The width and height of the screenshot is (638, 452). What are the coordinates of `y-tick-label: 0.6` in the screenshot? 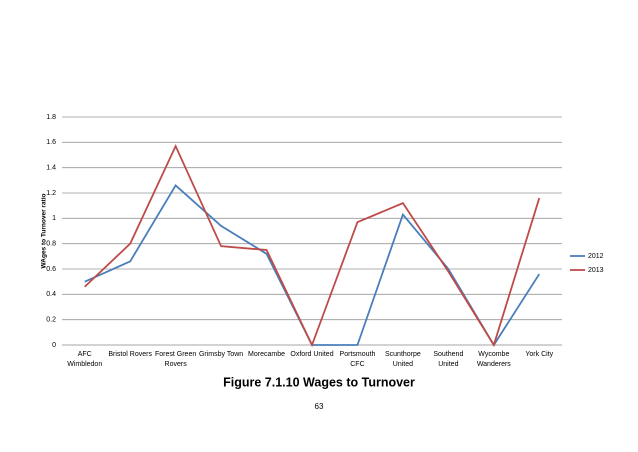 It's located at (51, 269).